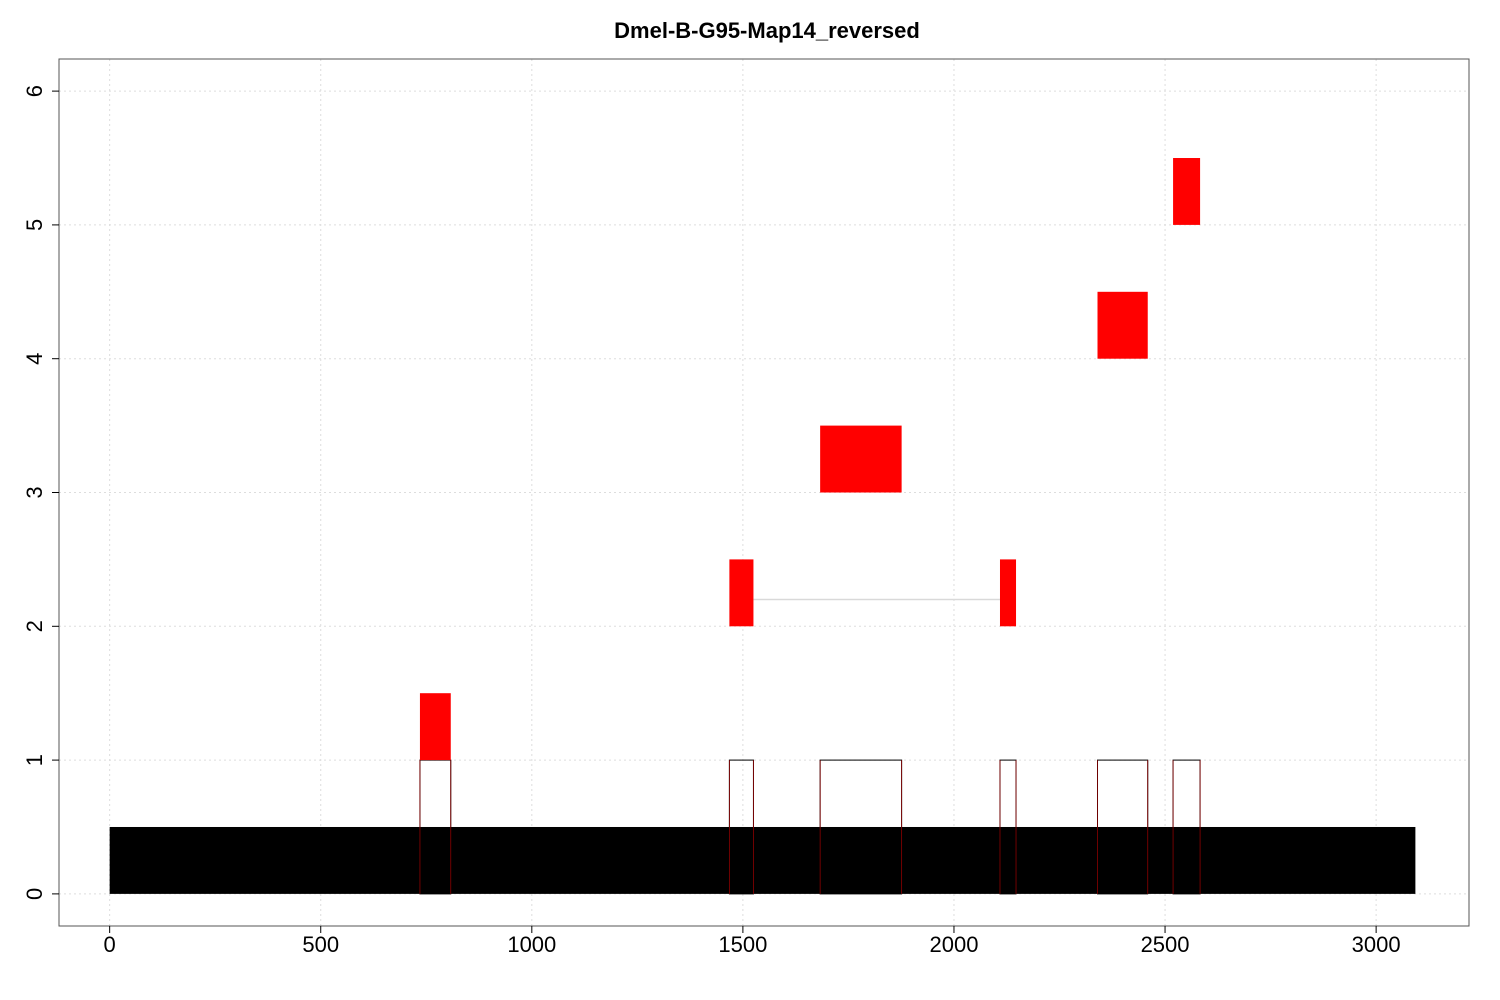 The width and height of the screenshot is (1500, 1000). Describe the element at coordinates (34, 492) in the screenshot. I see `y-tick-label: 3` at that location.